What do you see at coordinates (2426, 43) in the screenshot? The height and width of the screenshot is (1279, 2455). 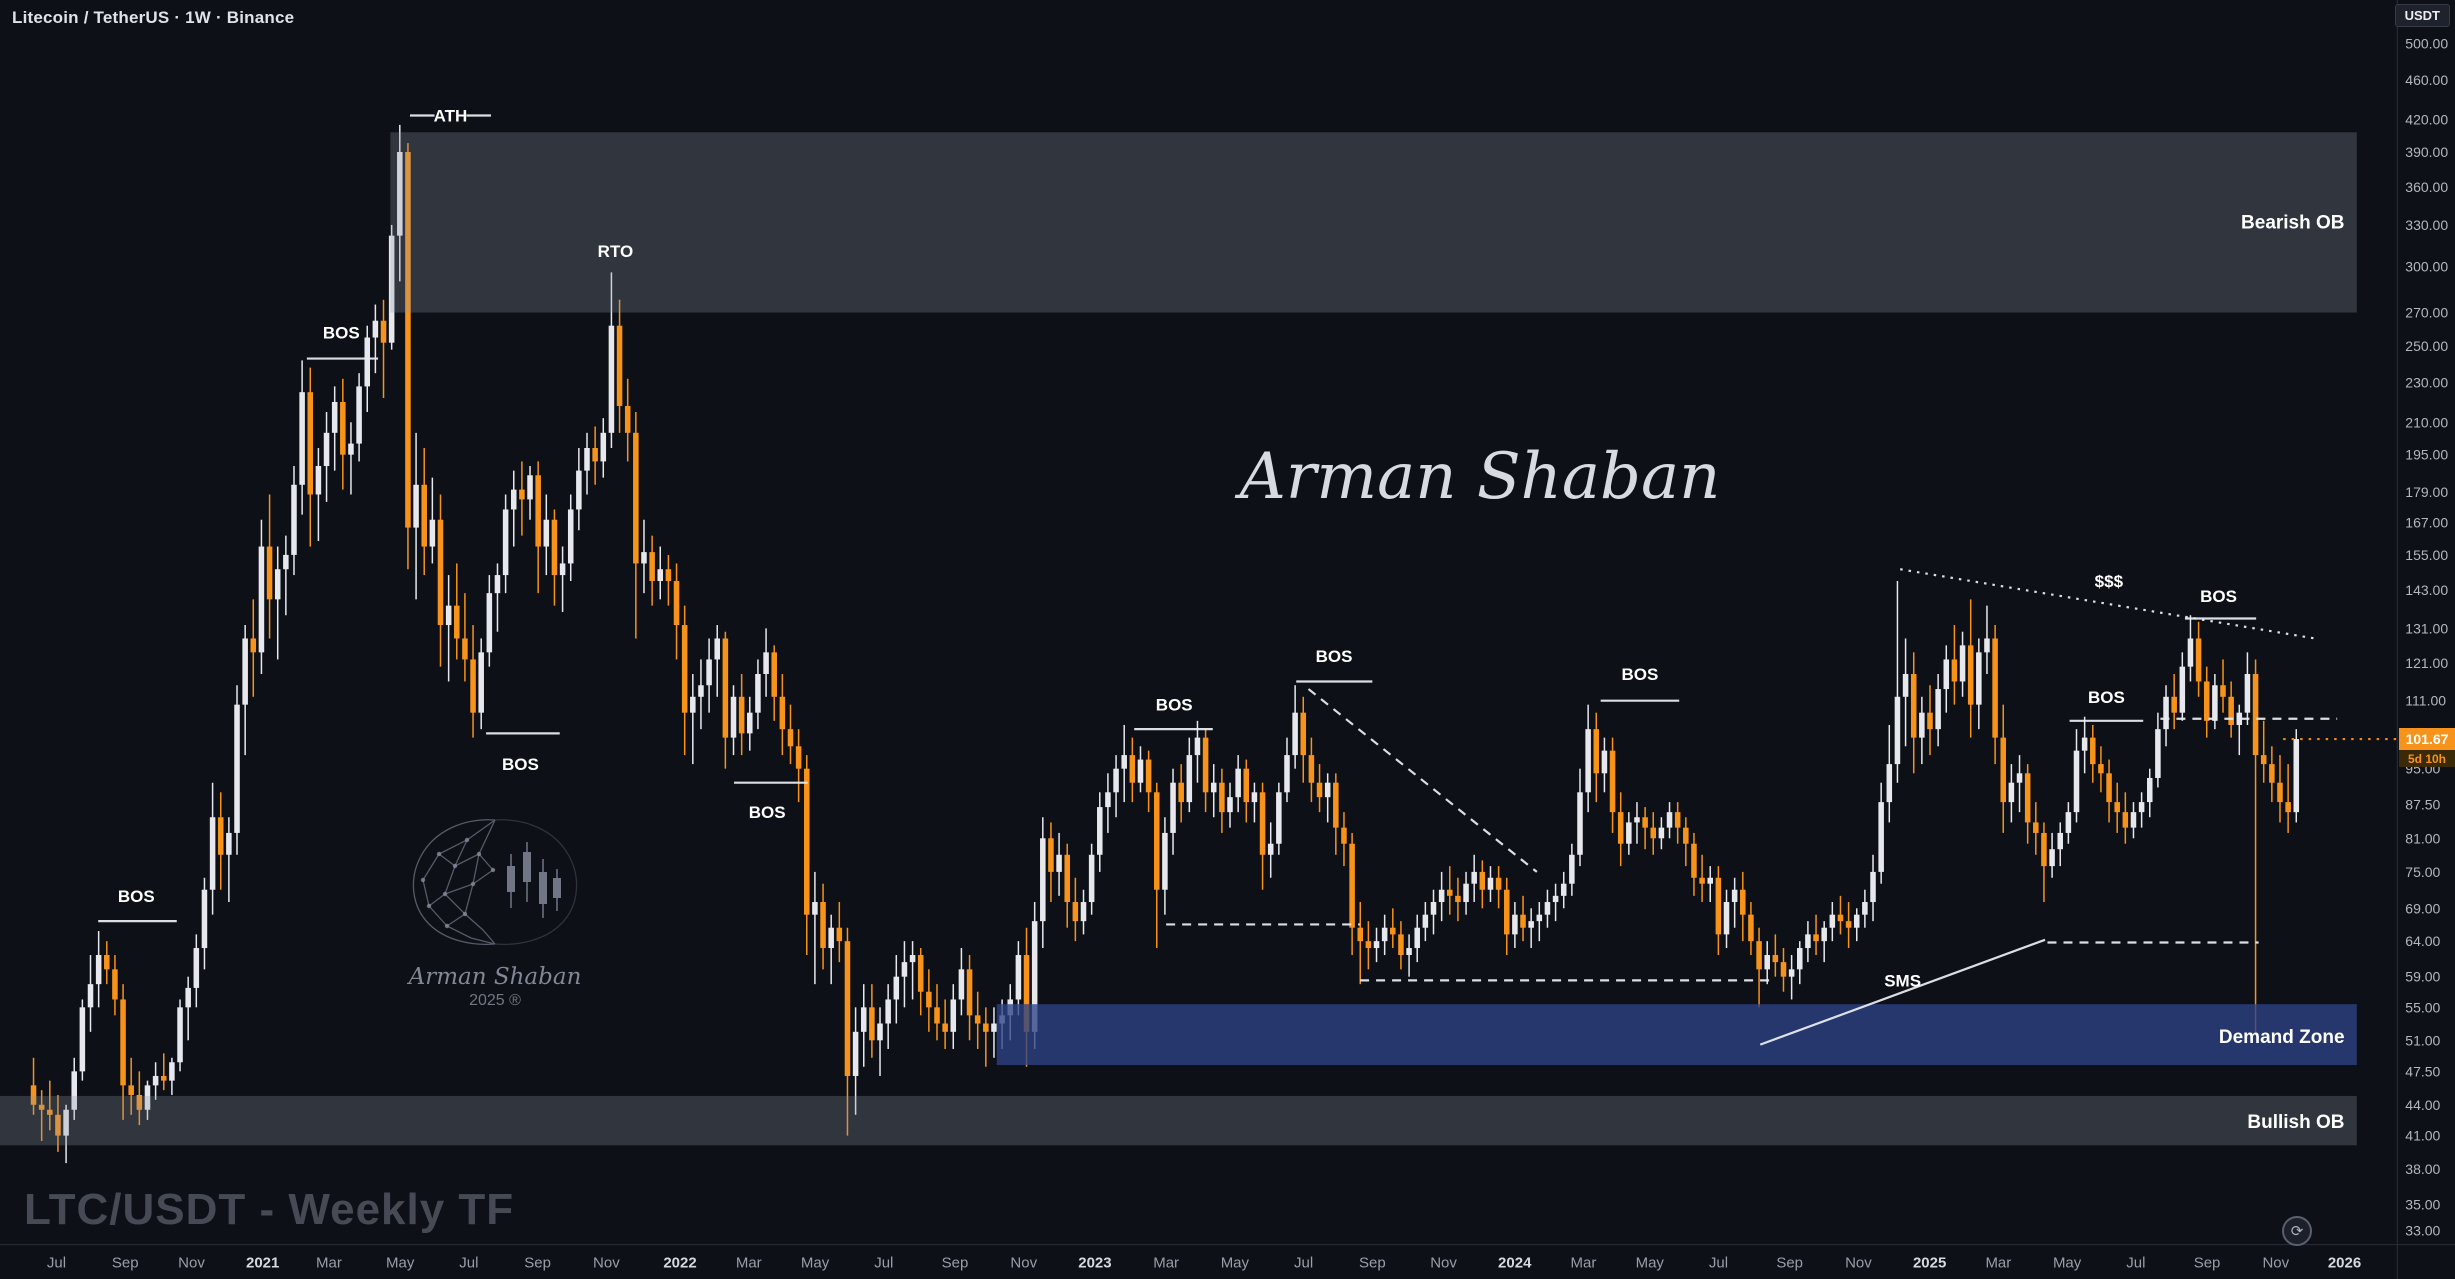 I see `price-tick: 500.00` at bounding box center [2426, 43].